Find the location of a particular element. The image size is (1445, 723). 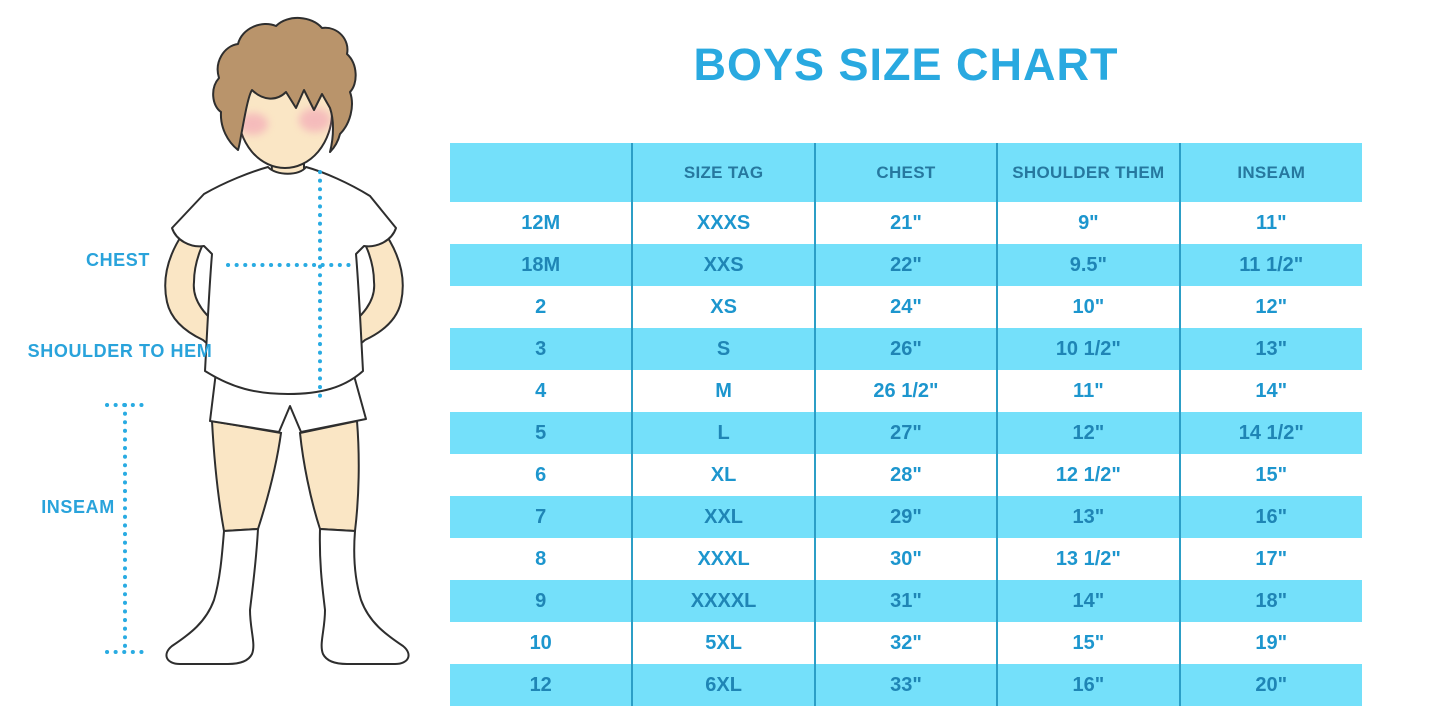

table-cell: 13 1/2" is located at coordinates (1088, 559).